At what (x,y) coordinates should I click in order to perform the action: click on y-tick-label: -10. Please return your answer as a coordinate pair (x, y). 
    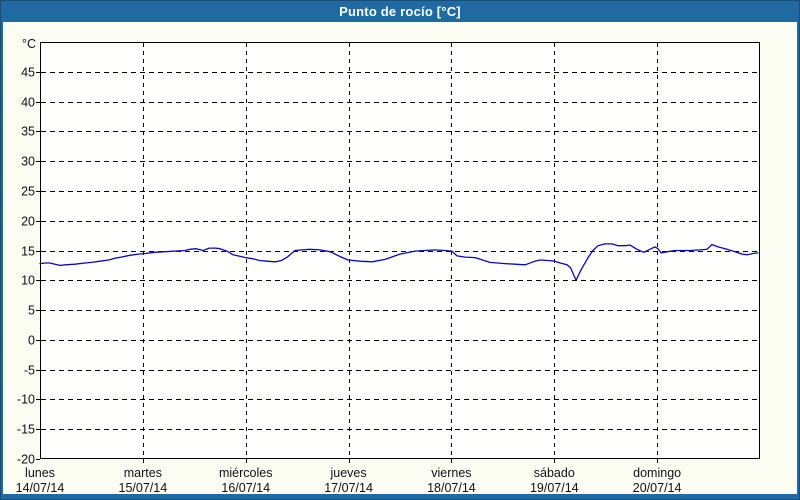
    Looking at the image, I should click on (26, 400).